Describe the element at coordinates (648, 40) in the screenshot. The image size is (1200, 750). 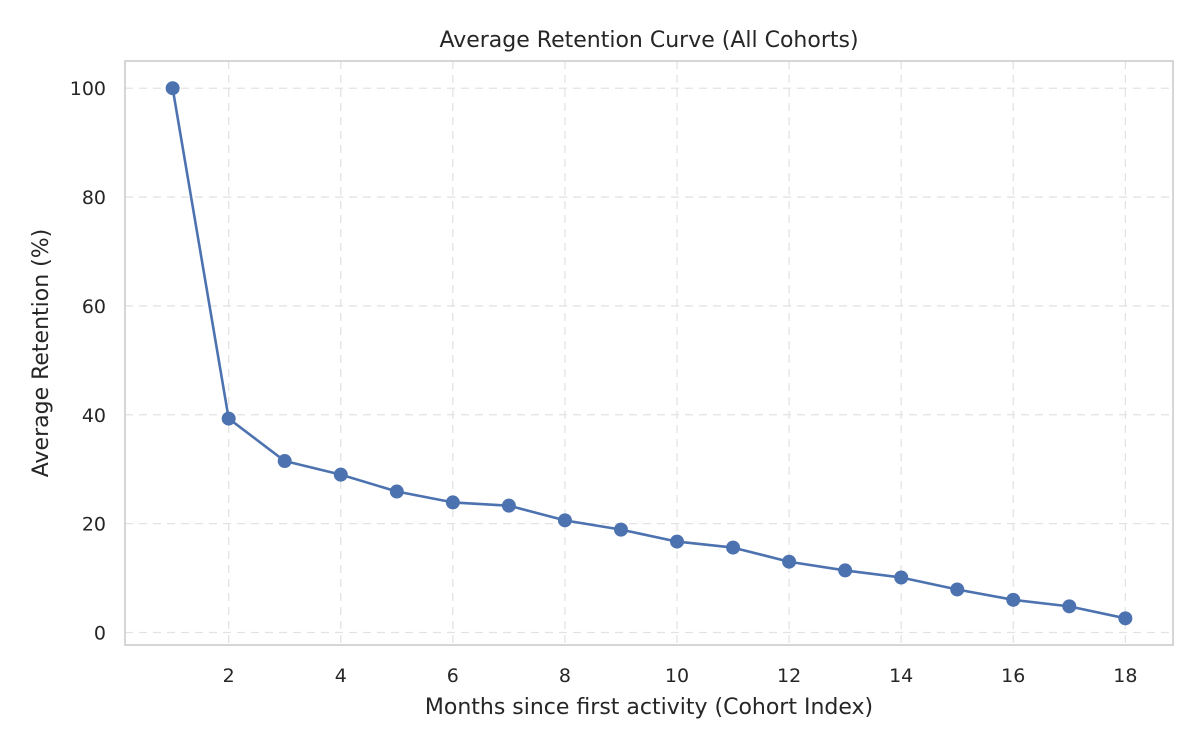
I see `chart-title: Average Retention Curve (All Cohorts)` at that location.